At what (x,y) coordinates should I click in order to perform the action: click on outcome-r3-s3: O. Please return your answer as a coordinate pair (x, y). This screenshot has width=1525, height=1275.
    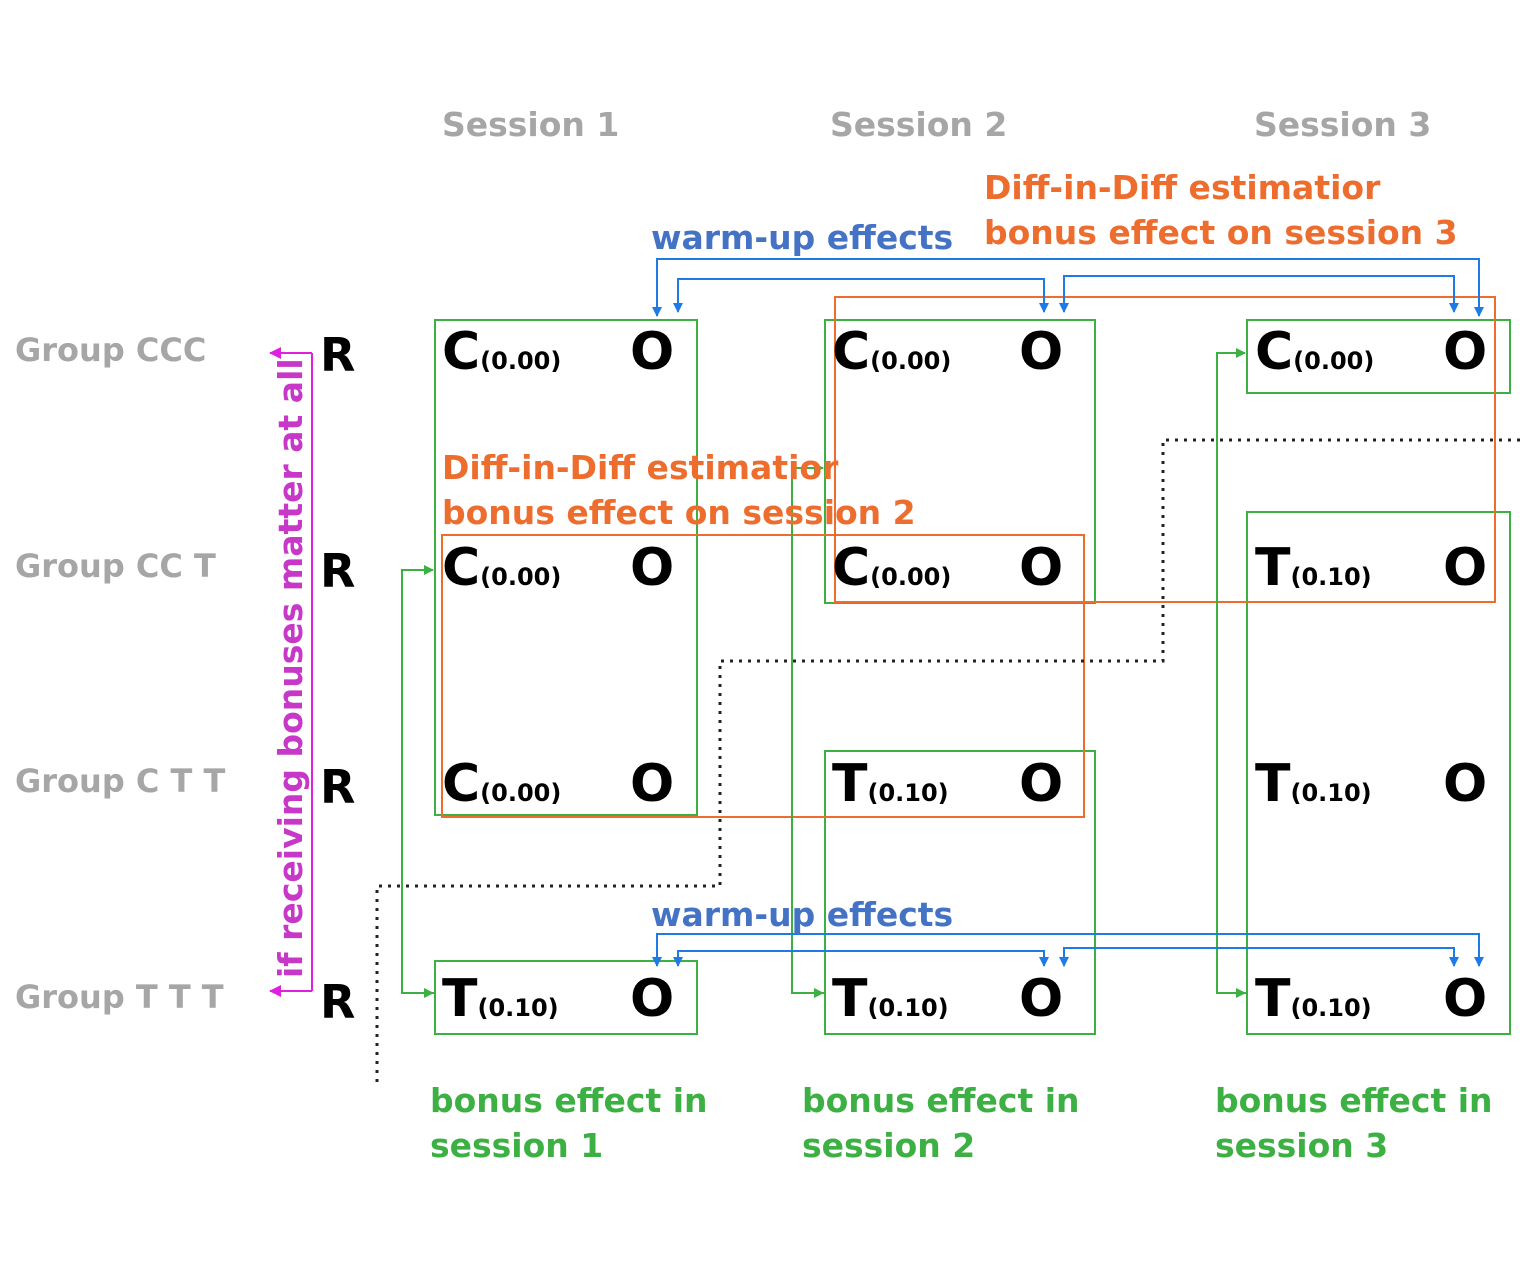
    Looking at the image, I should click on (1465, 784).